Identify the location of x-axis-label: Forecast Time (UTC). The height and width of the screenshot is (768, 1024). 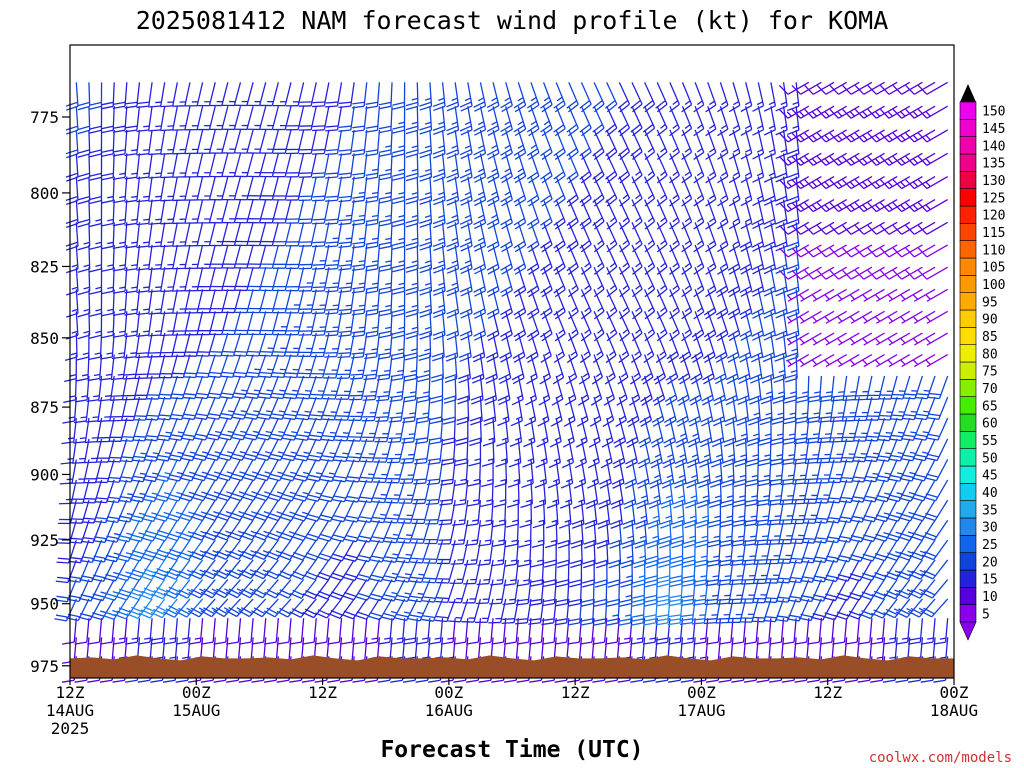
(511, 750).